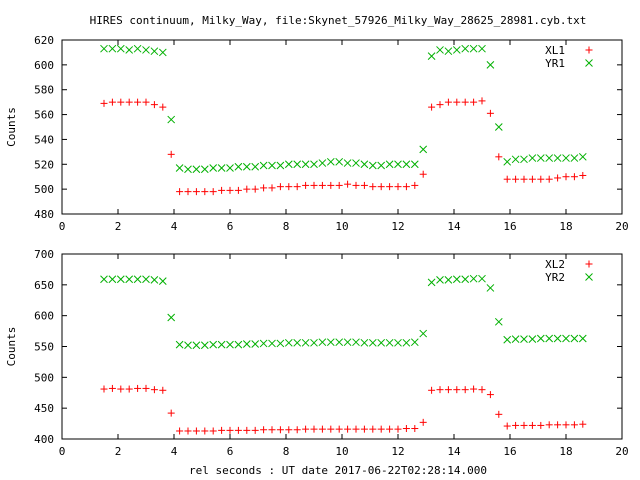 This screenshot has height=480, width=640. I want to click on x-tick-label: 10, so click(341, 226).